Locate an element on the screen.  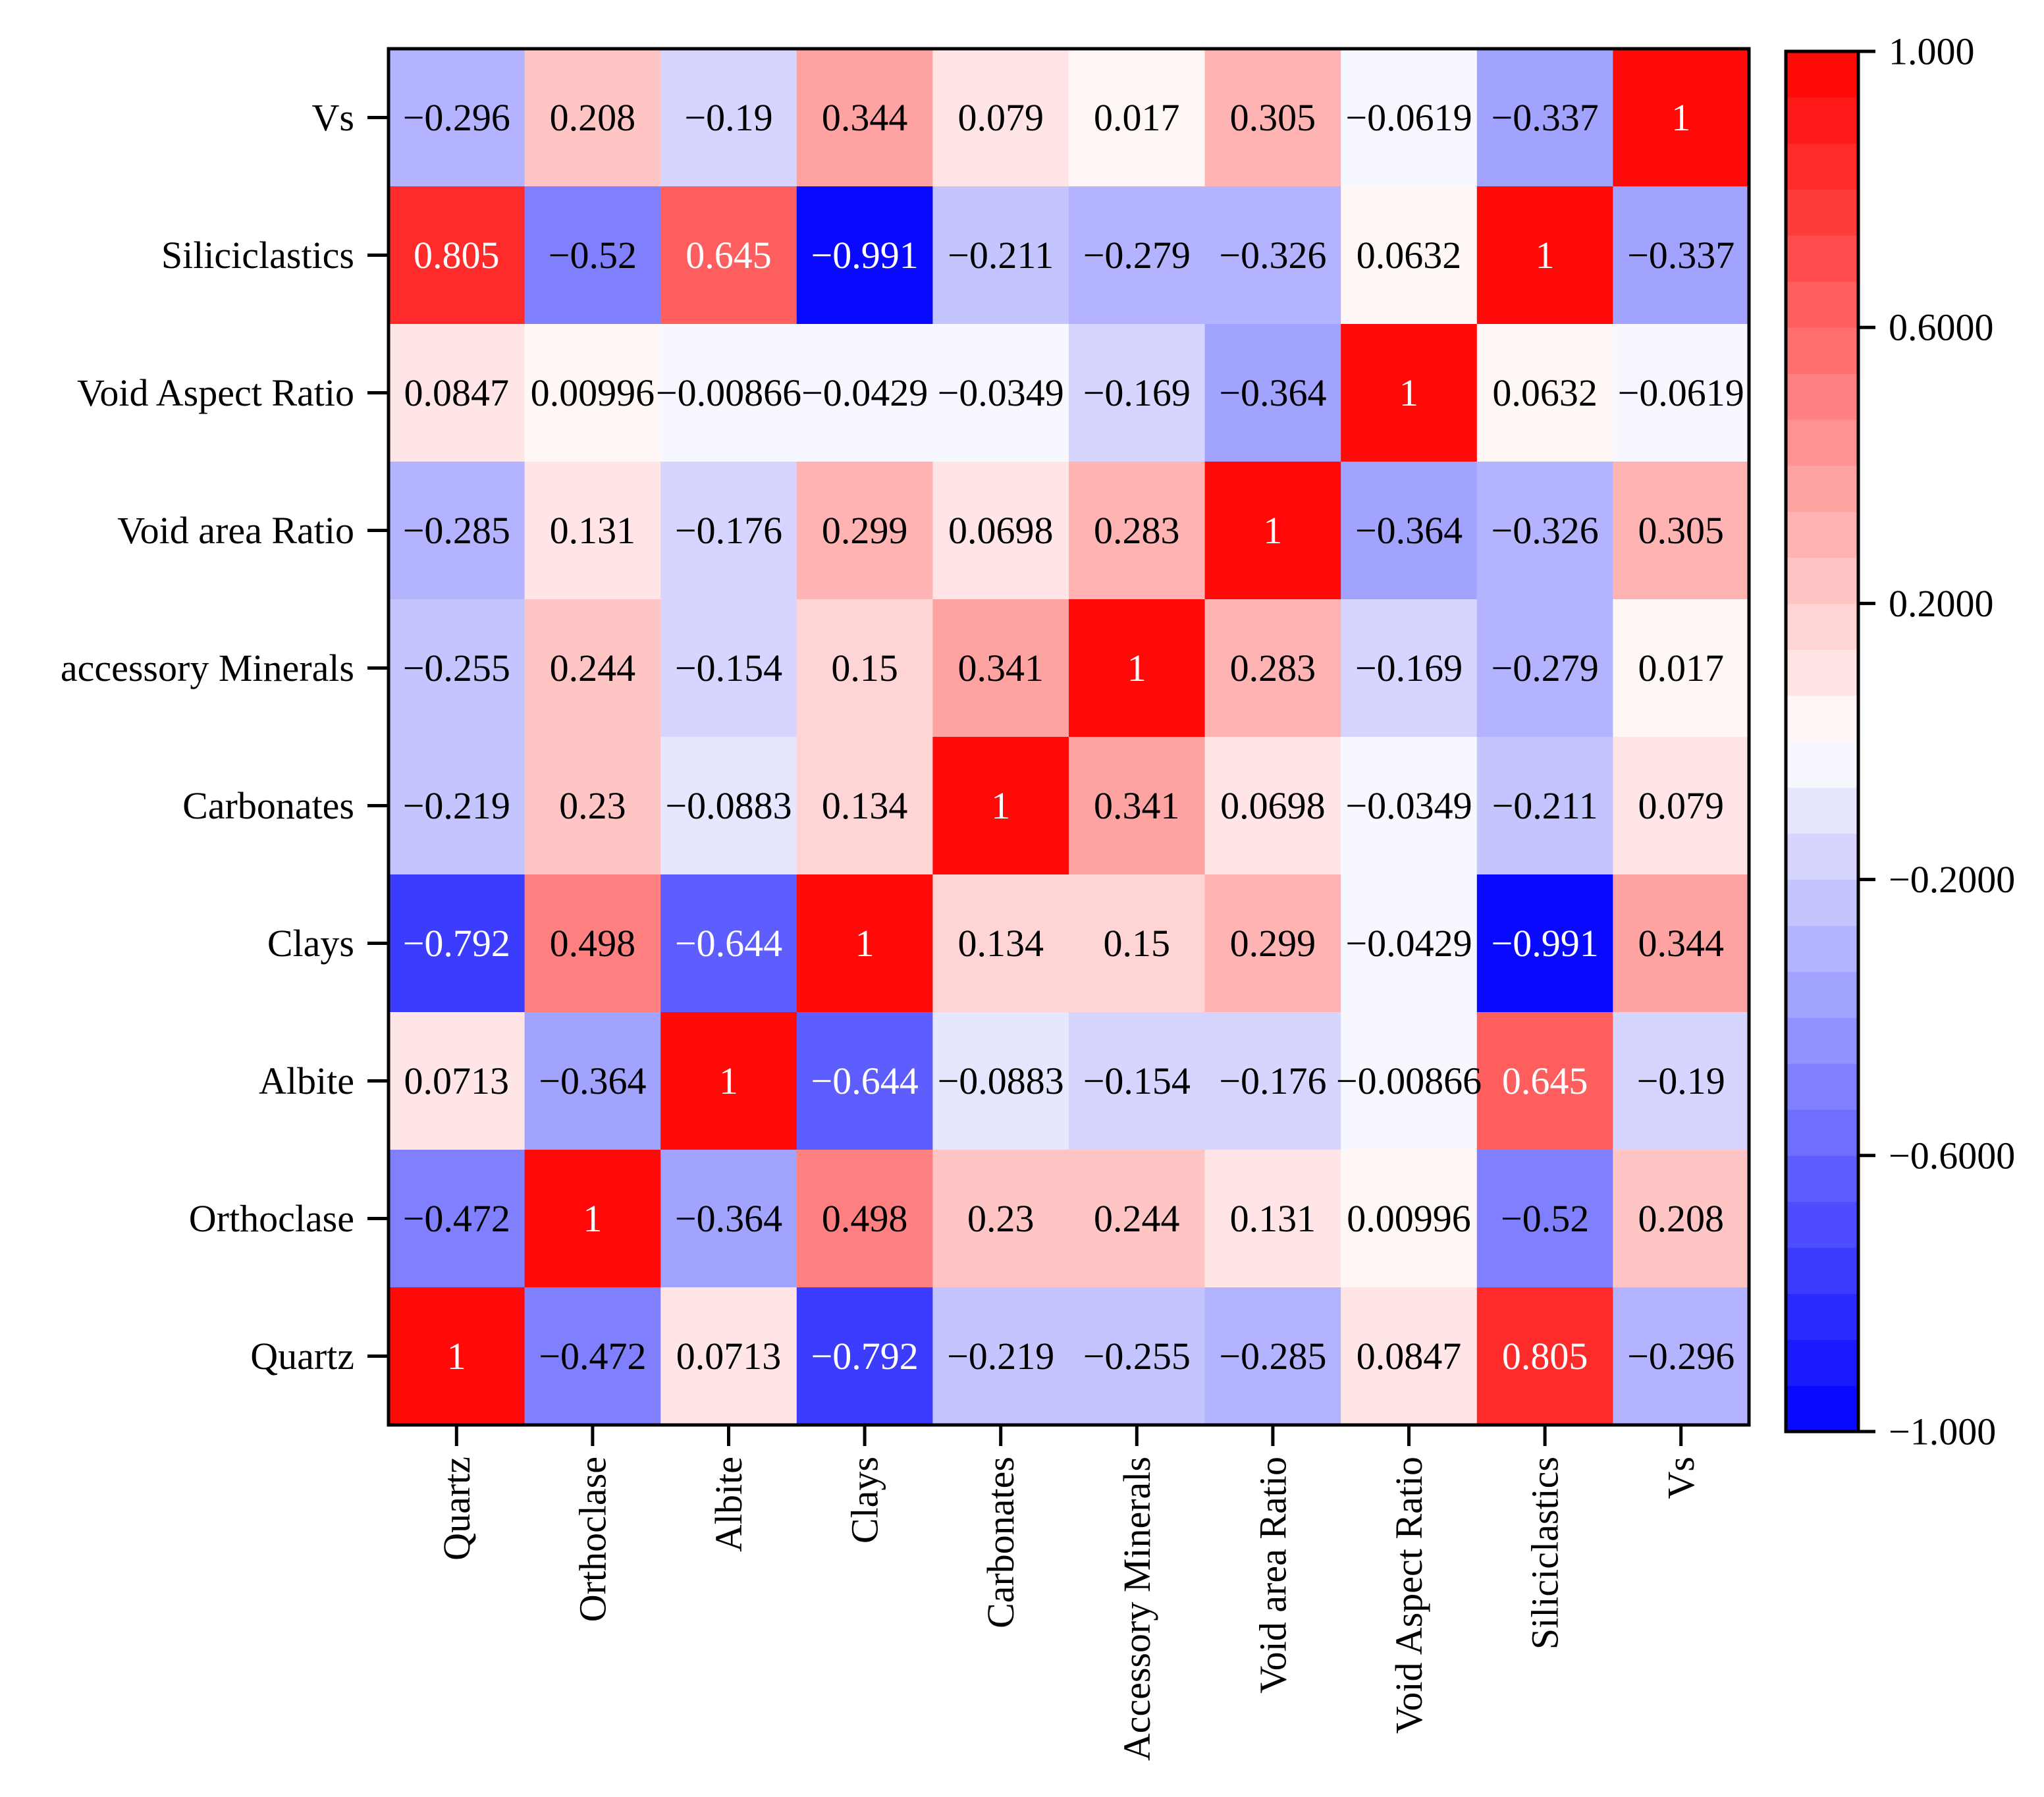
colorbar-frame is located at coordinates (1822, 741).